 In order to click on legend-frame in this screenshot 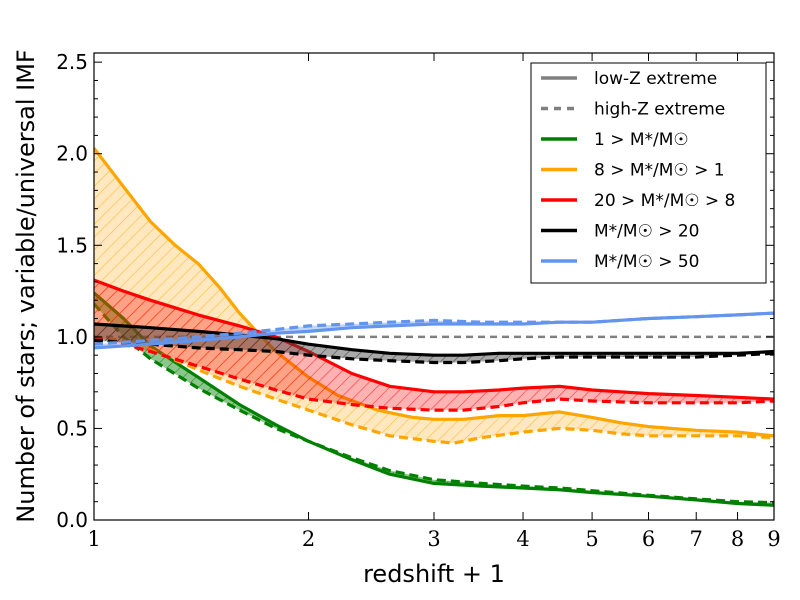, I will do `click(648, 173)`.